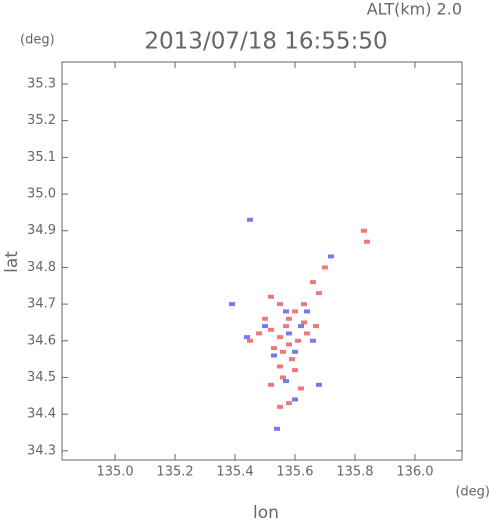 The image size is (491, 525). Describe the element at coordinates (114, 472) in the screenshot. I see `x-tick-label: 135.0` at that location.